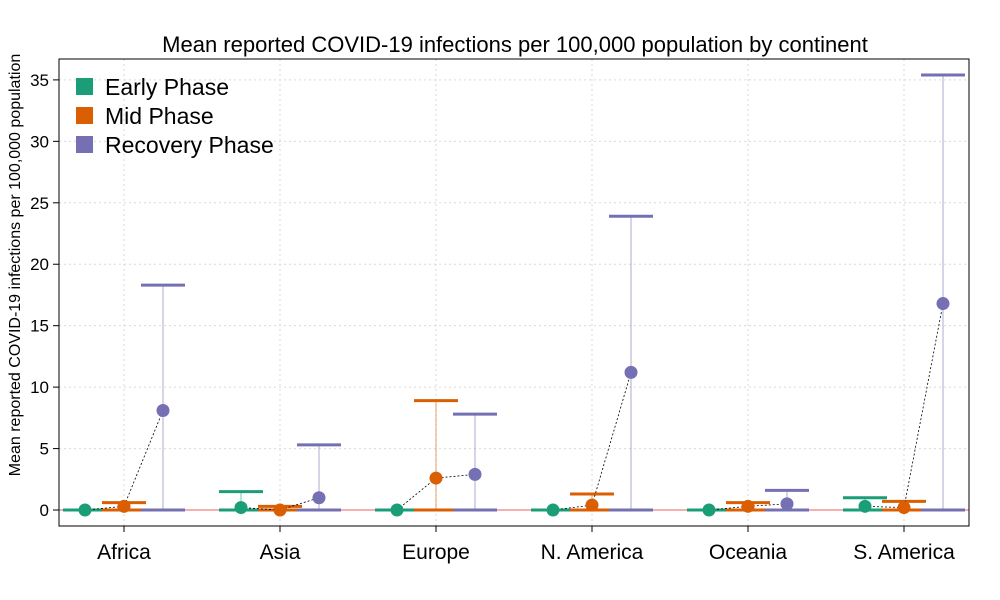 Image resolution: width=1000 pixels, height=600 pixels. I want to click on legend: Early Phase Mid Phase Recovery Phase, so click(175, 116).